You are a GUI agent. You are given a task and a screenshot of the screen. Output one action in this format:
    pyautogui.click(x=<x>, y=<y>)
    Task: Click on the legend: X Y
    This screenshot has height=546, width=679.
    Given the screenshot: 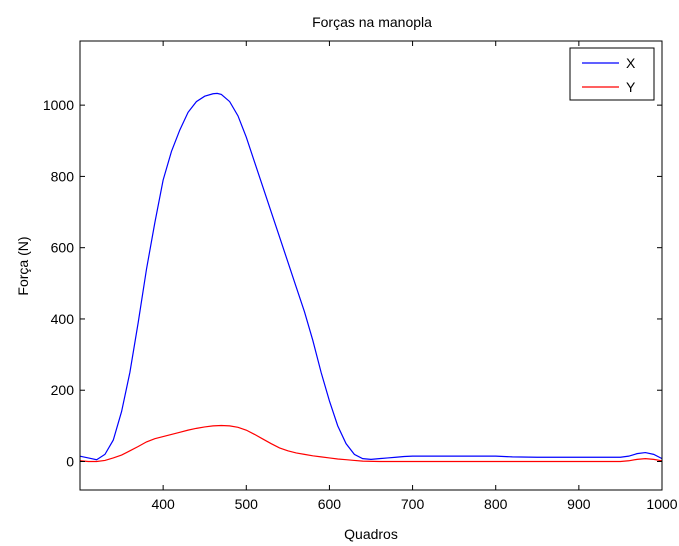 What is the action you would take?
    pyautogui.click(x=612, y=74)
    